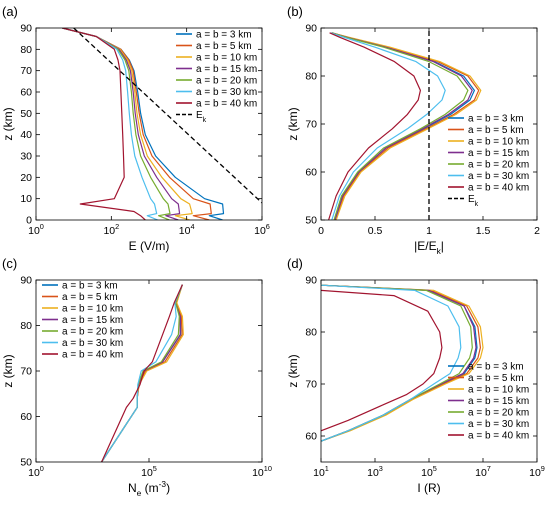 The width and height of the screenshot is (550, 514). I want to click on x-tick-label: 10¹, so click(321, 471).